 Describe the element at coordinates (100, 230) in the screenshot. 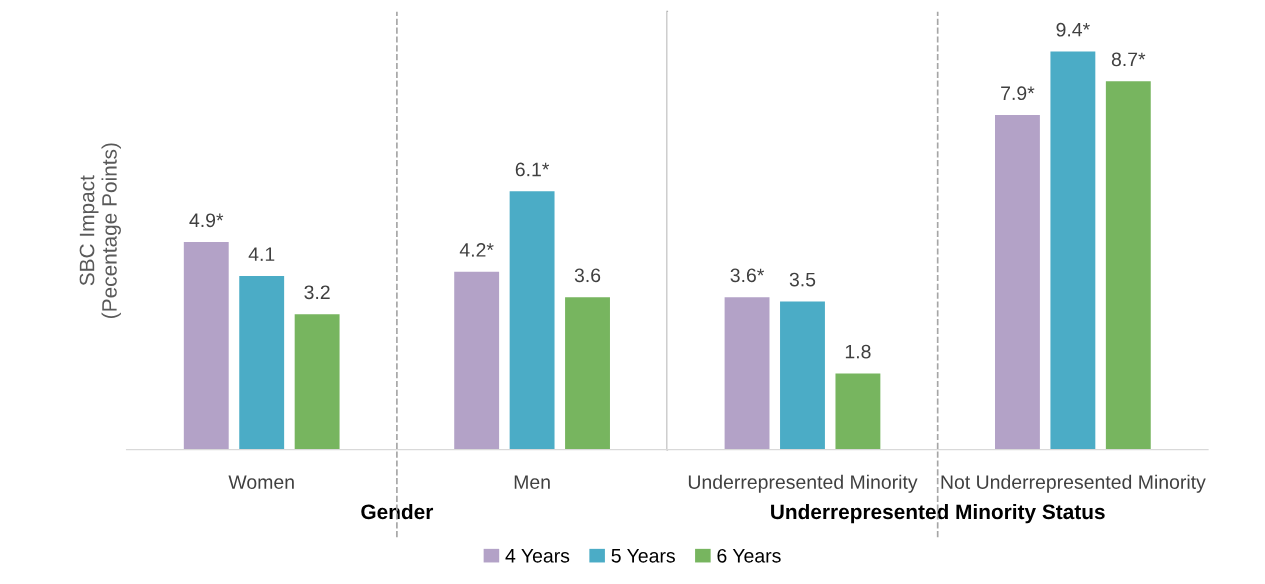

I see `y-axis-title: SBC Impact (Pecentage Points)` at that location.